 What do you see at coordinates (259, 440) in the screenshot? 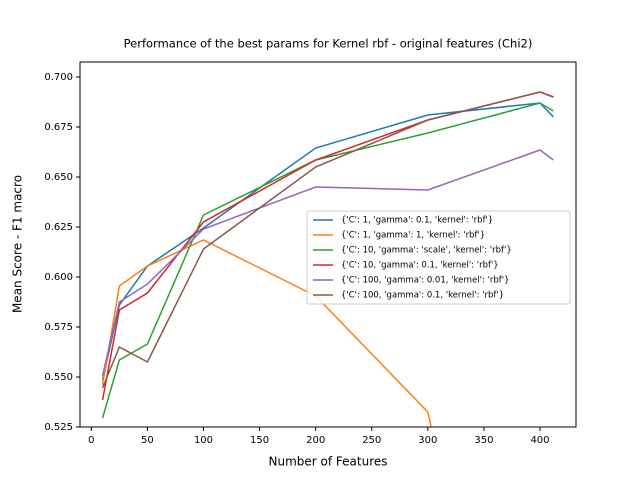
I see `x-tick-label: 150` at bounding box center [259, 440].